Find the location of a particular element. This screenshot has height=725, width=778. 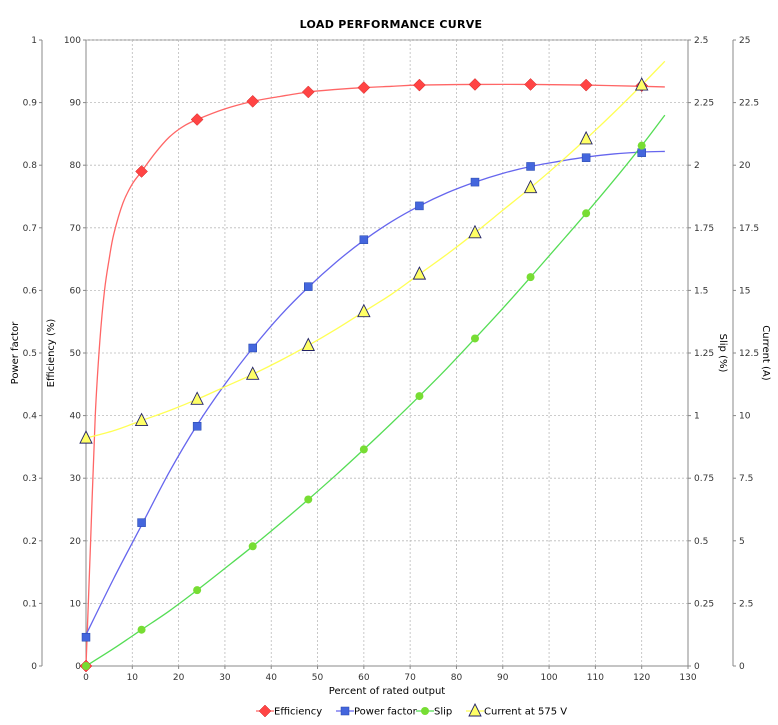

slip-tick-label: 1.25 is located at coordinates (704, 354).